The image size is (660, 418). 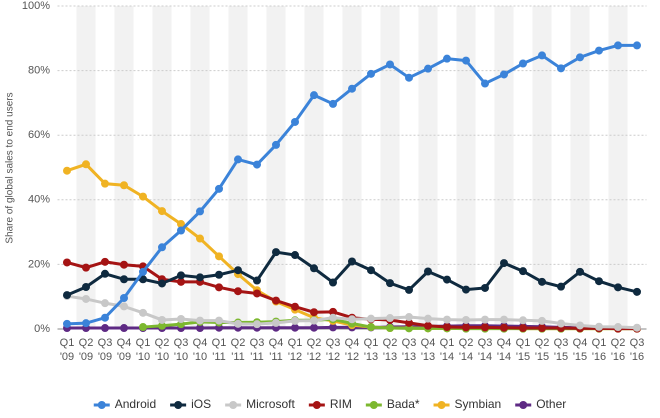 What do you see at coordinates (314, 350) in the screenshot?
I see `x-tick-label: Q2'12` at bounding box center [314, 350].